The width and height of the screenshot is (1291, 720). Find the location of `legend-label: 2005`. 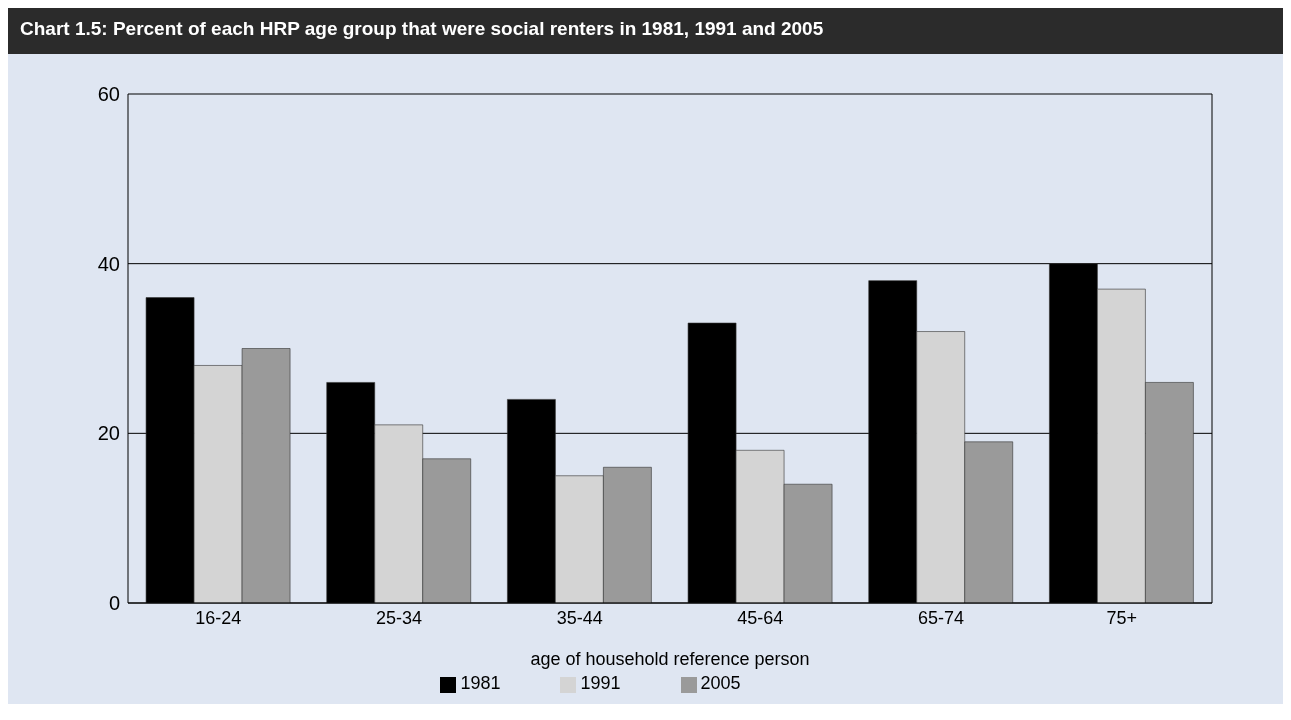

legend-label: 2005 is located at coordinates (720, 683).